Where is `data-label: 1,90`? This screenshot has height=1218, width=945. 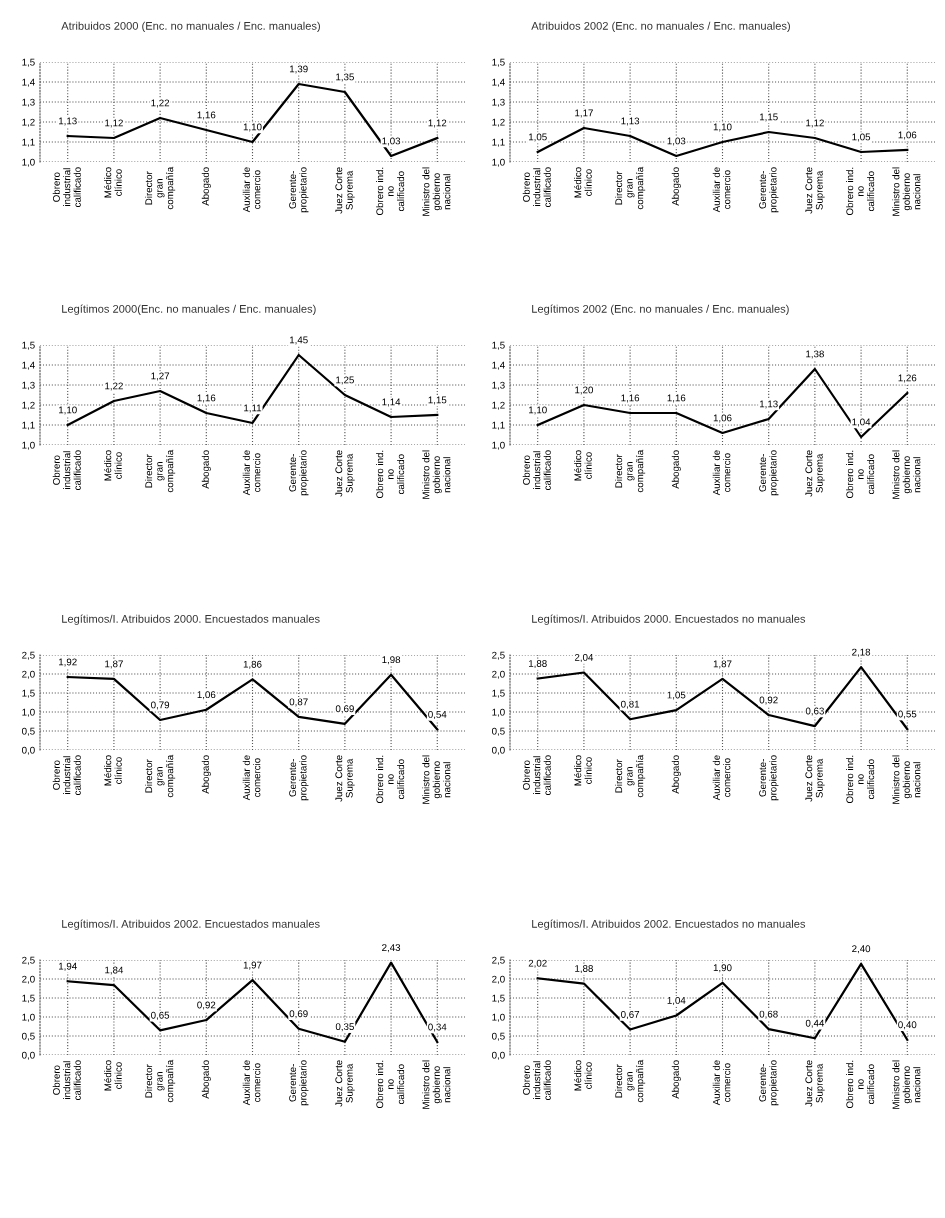
data-label: 1,90 is located at coordinates (722, 968).